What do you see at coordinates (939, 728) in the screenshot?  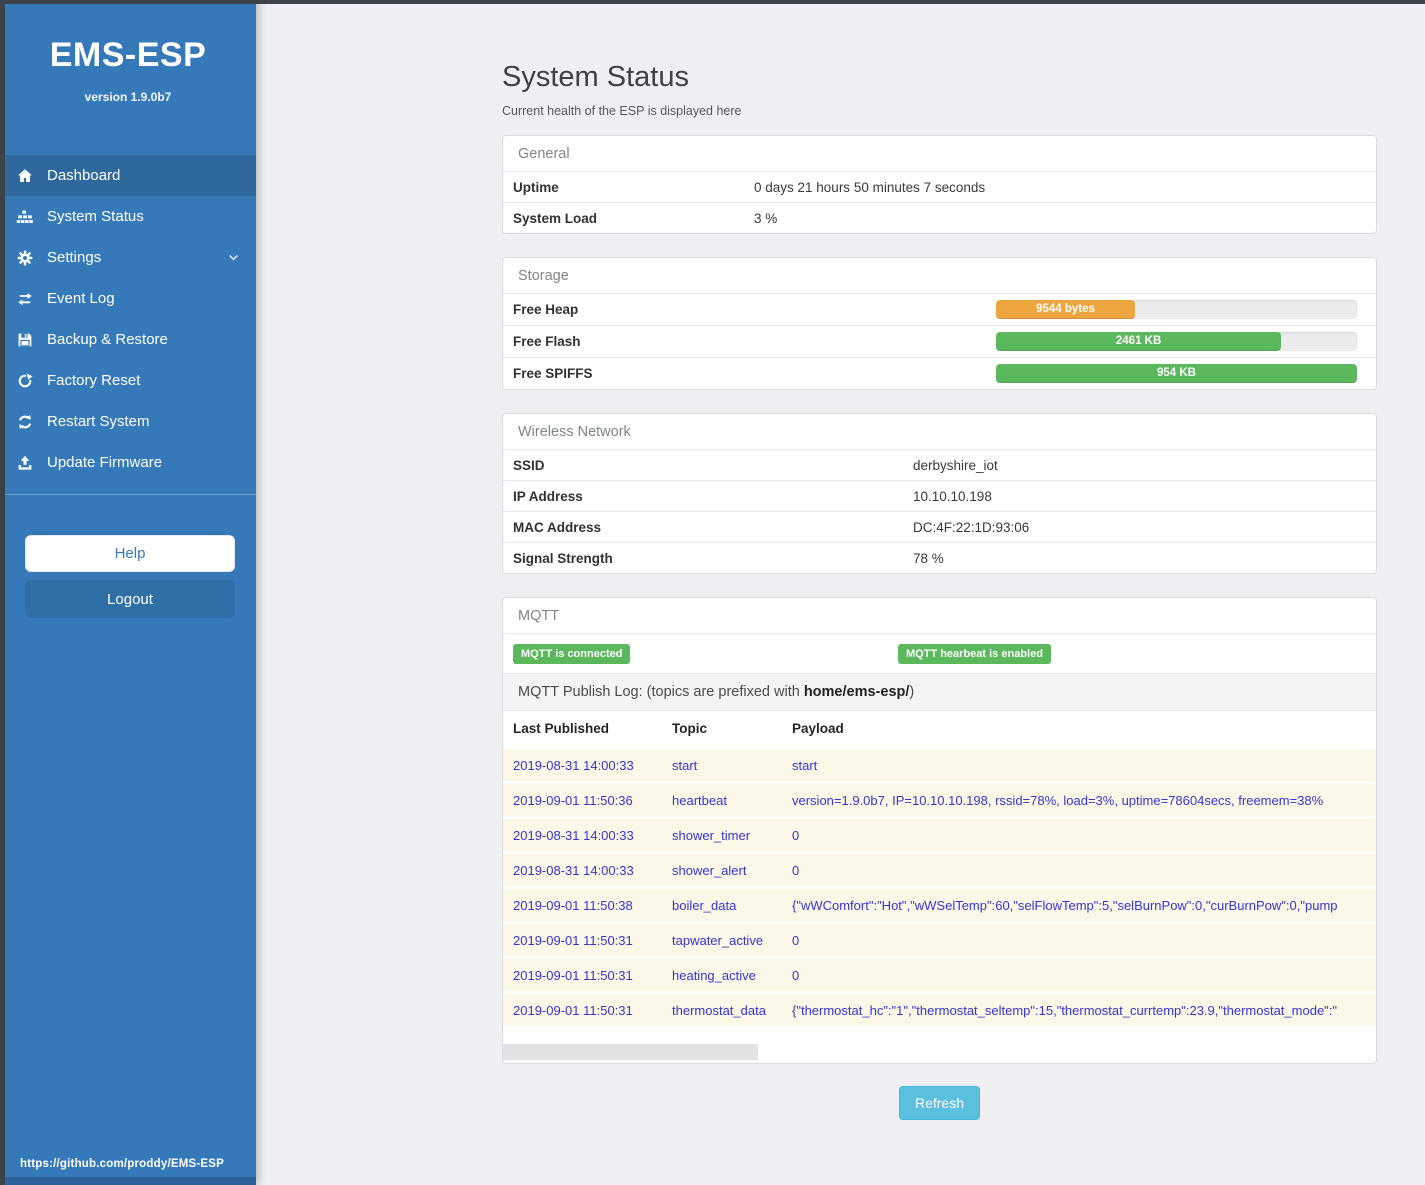 I see `log-table-header: Last Published Topic Payload` at bounding box center [939, 728].